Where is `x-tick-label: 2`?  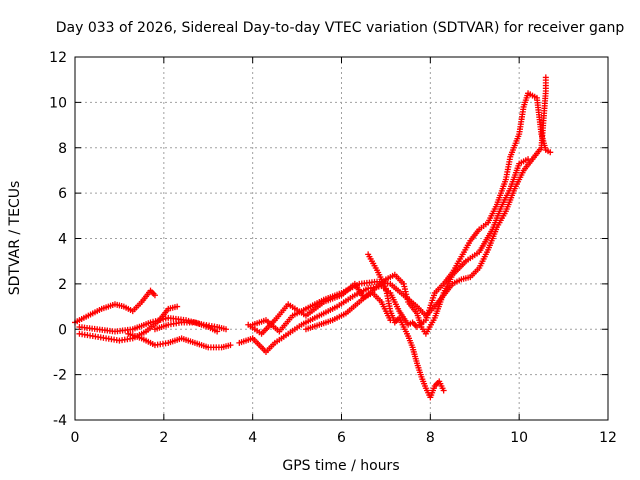 x-tick-label: 2 is located at coordinates (163, 438).